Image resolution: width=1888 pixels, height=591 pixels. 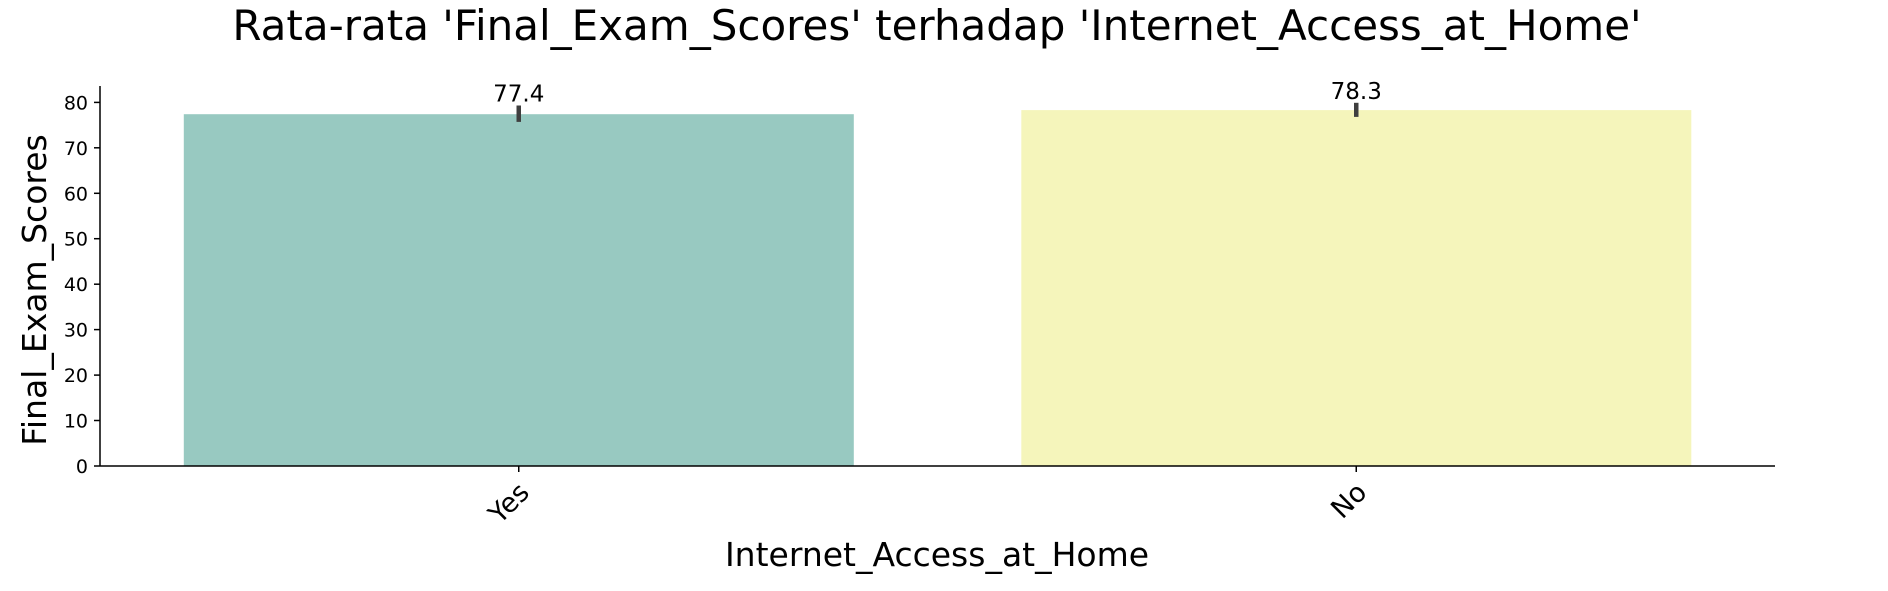 What do you see at coordinates (937, 554) in the screenshot?
I see `x-axis-title: Internet_Access_at_Home` at bounding box center [937, 554].